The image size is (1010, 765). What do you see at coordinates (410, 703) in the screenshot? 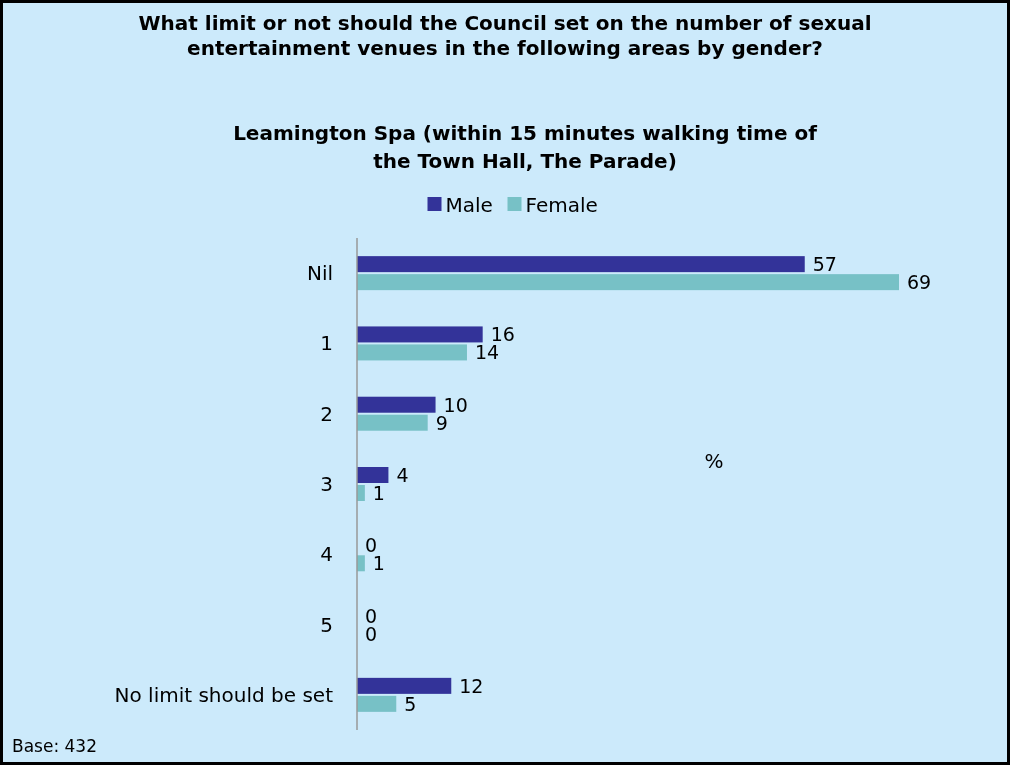
I see `data-label: 5` at bounding box center [410, 703].